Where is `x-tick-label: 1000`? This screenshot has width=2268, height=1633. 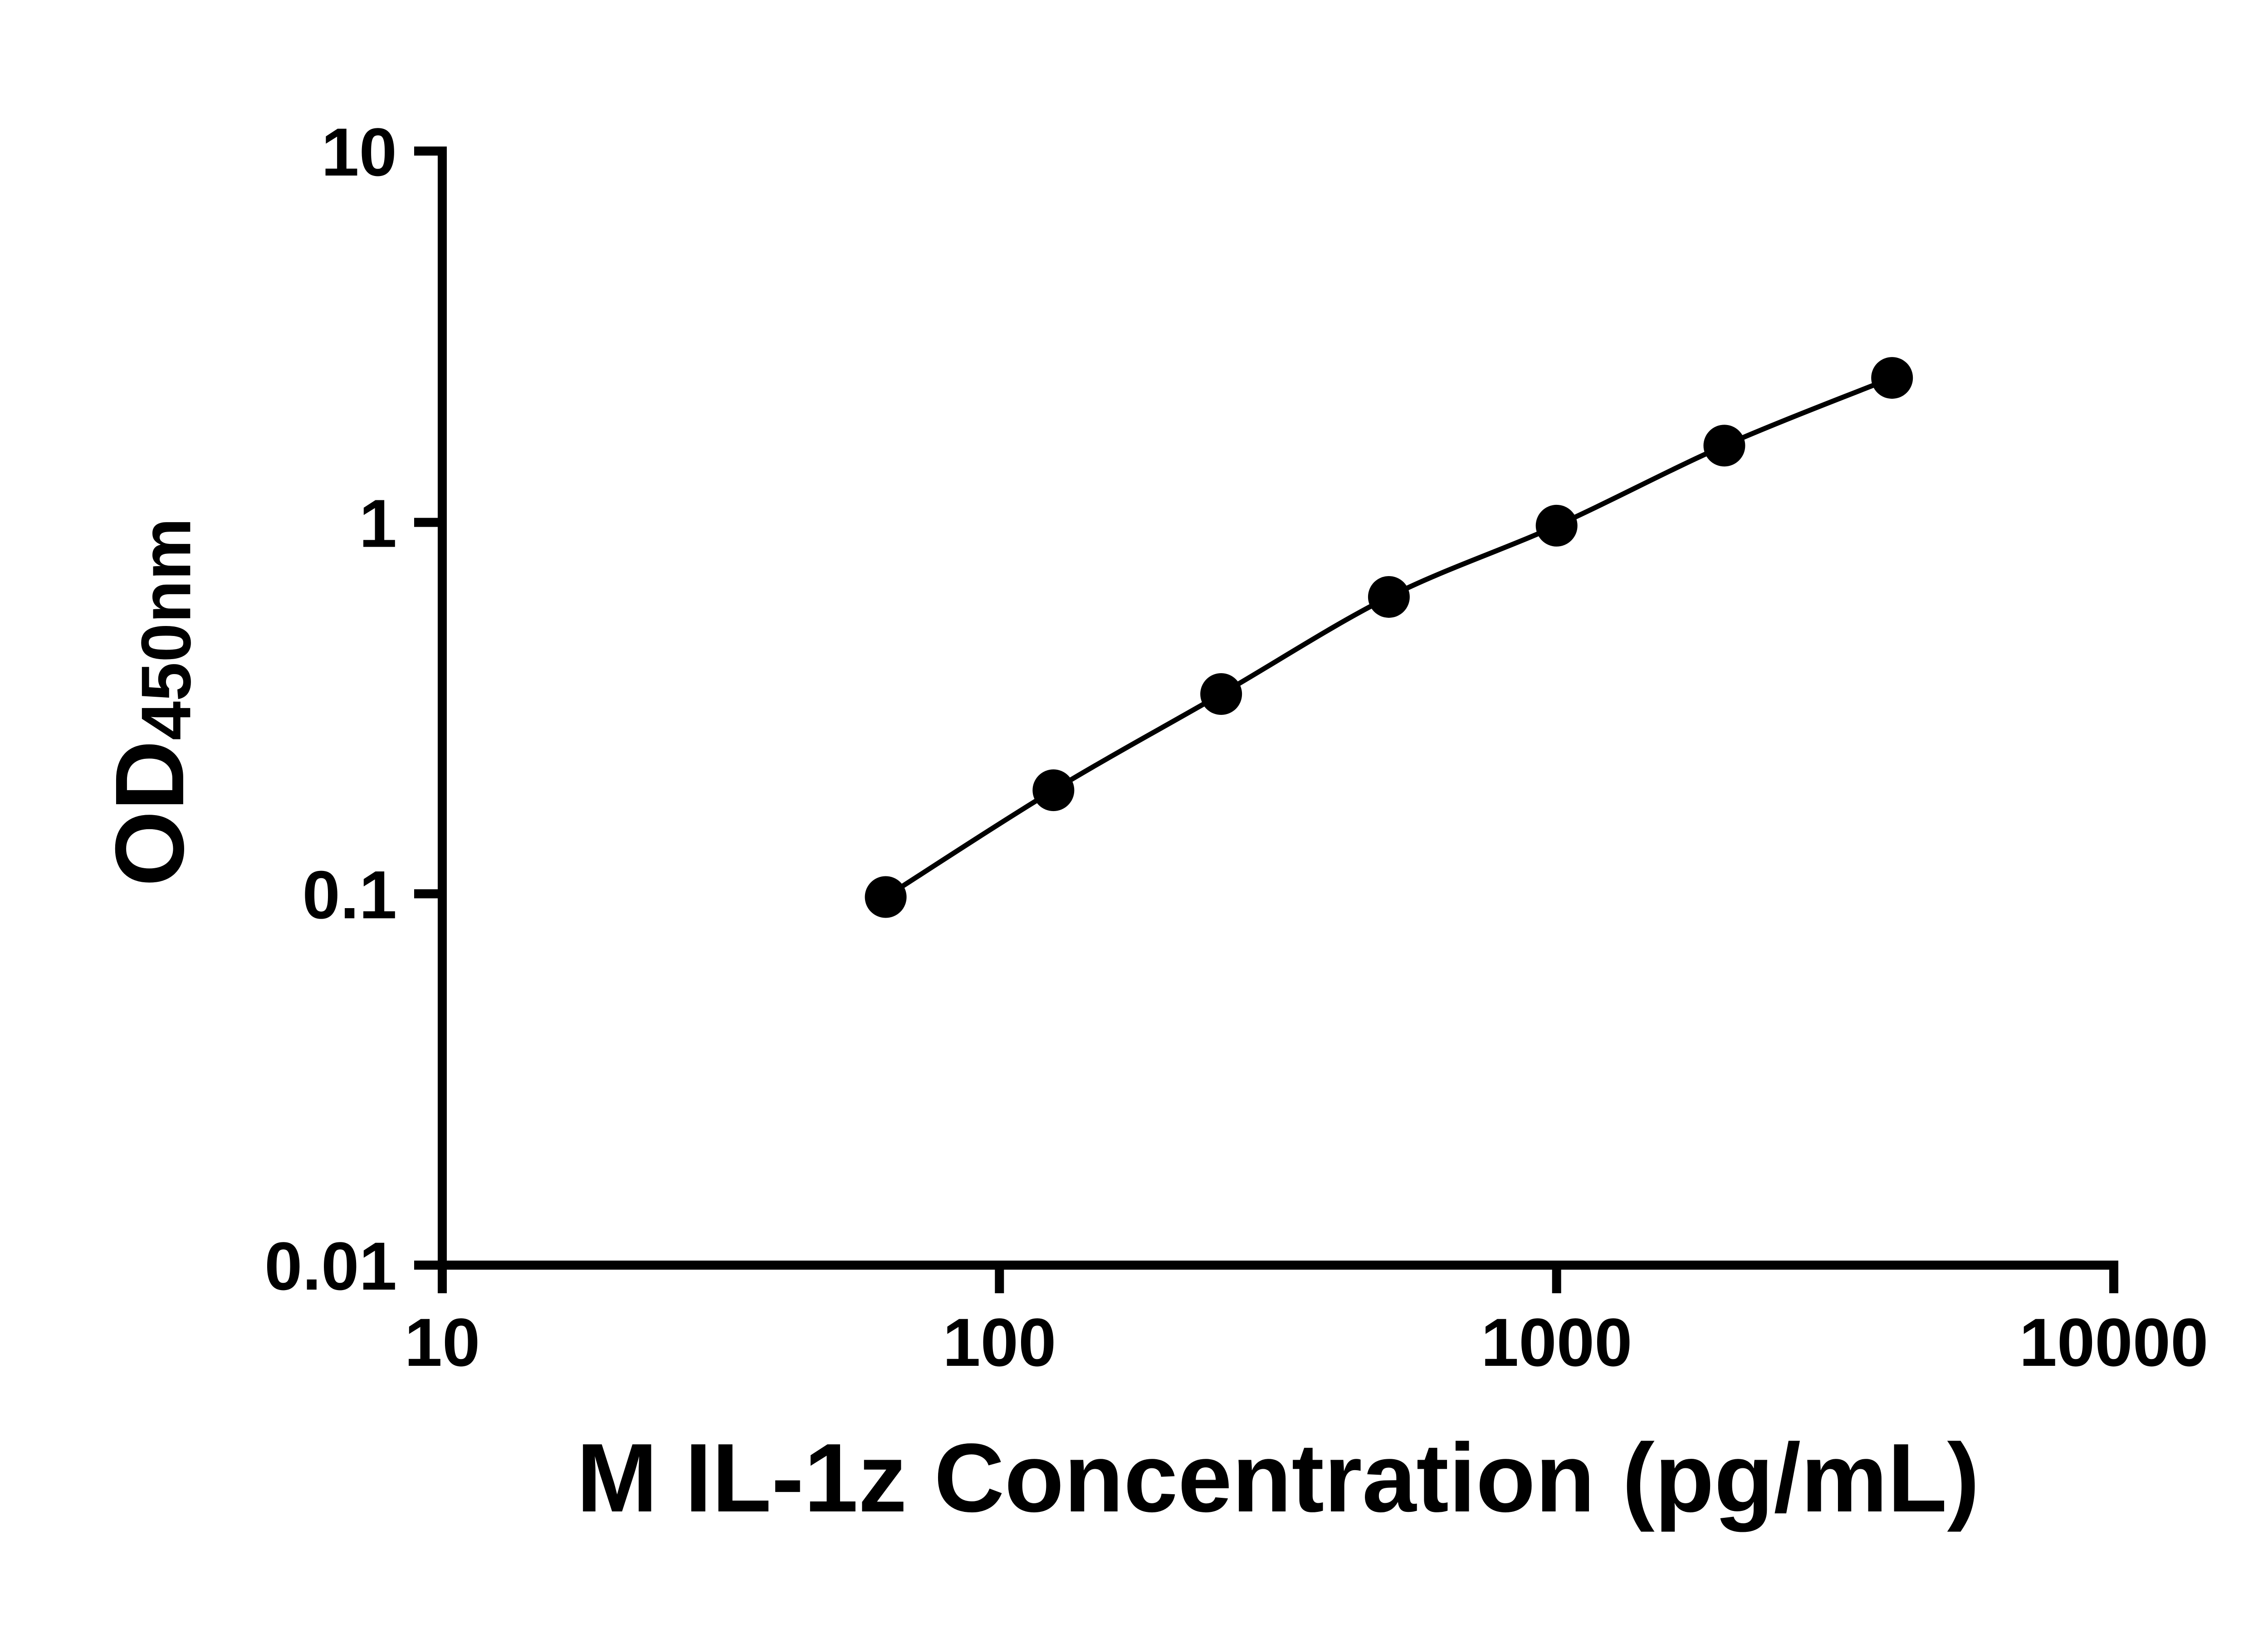
x-tick-label: 1000 is located at coordinates (1557, 1342).